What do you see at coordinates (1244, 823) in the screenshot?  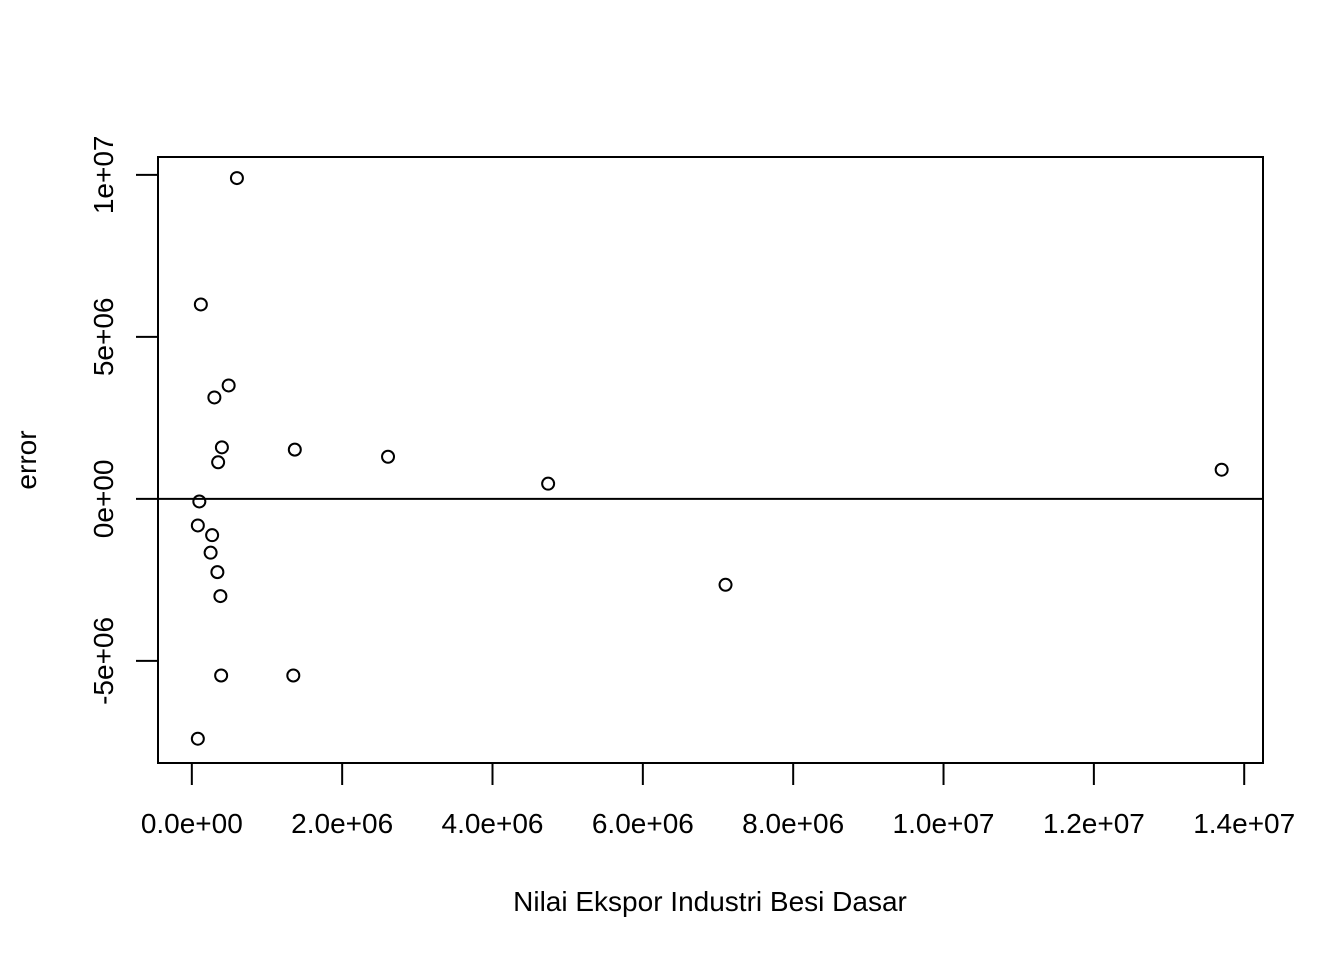 I see `x-tick-label: 1.4e+07` at bounding box center [1244, 823].